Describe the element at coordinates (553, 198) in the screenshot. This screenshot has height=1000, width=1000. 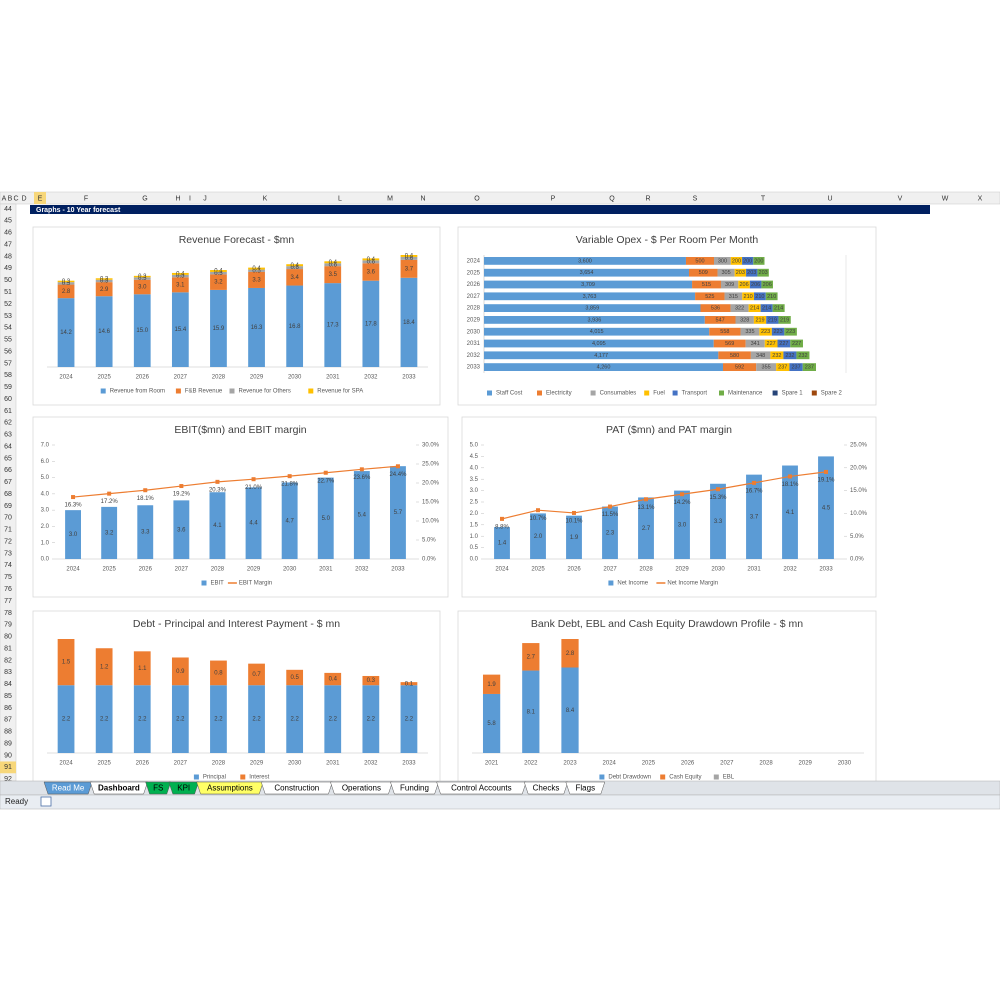
I see `column-label: P` at that location.